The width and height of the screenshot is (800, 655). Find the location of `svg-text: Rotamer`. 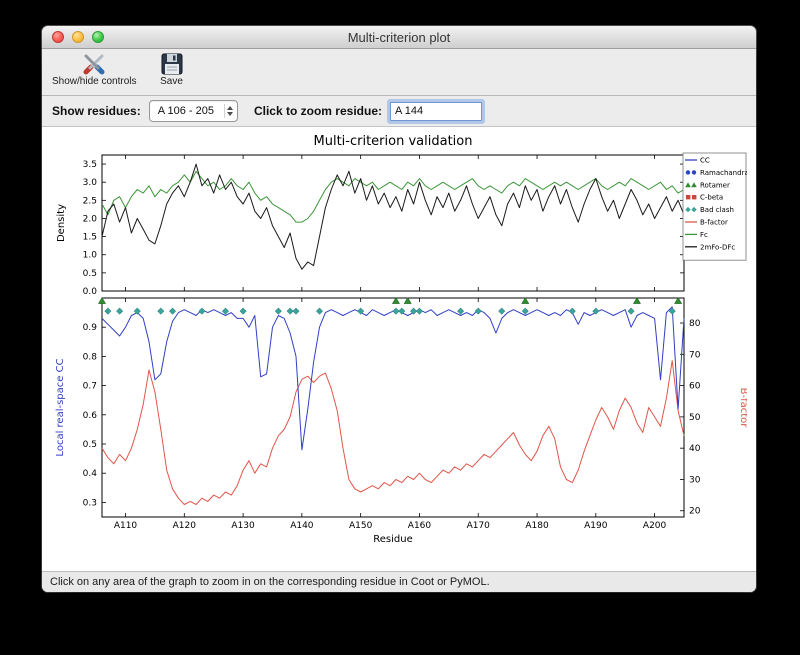

svg-text: Rotamer is located at coordinates (715, 185).